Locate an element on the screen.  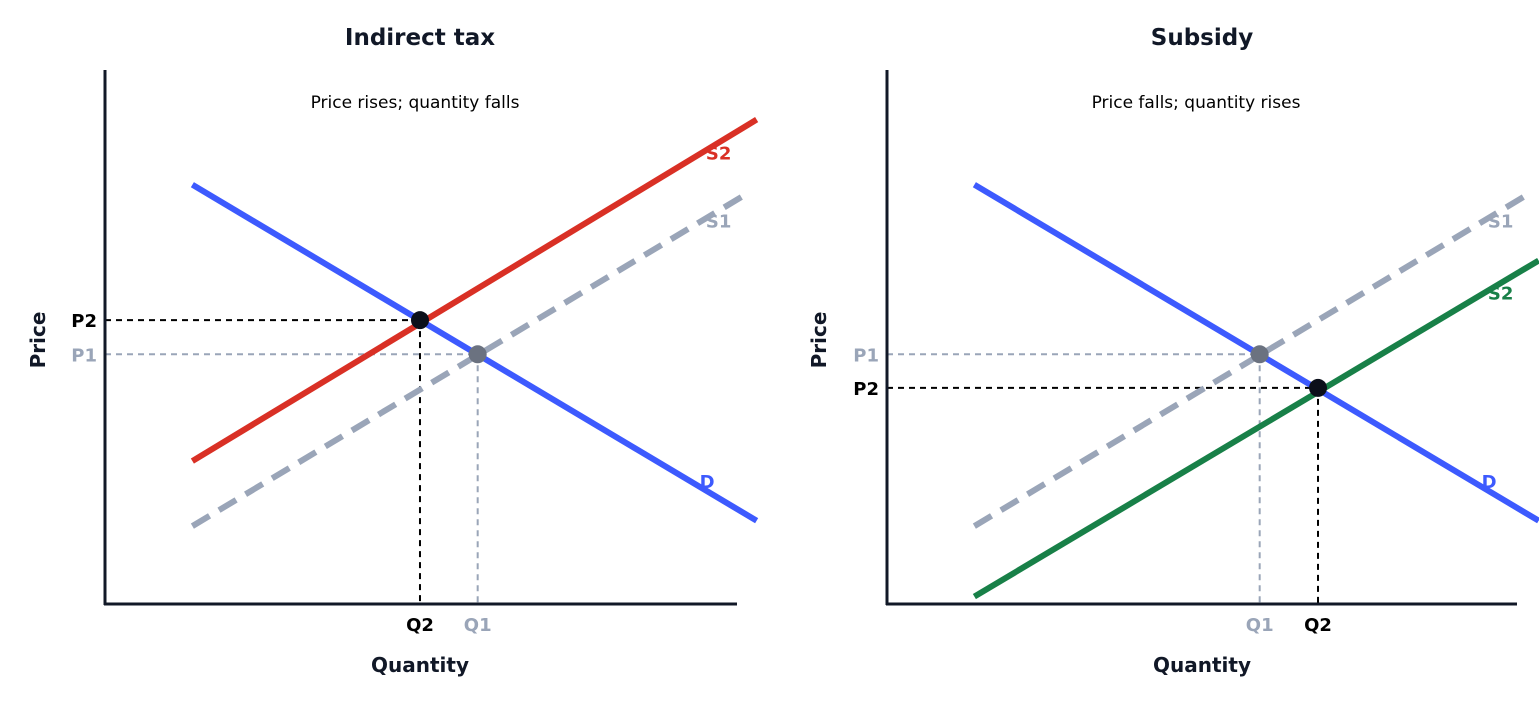
panel-title: Subsidy is located at coordinates (1202, 38).